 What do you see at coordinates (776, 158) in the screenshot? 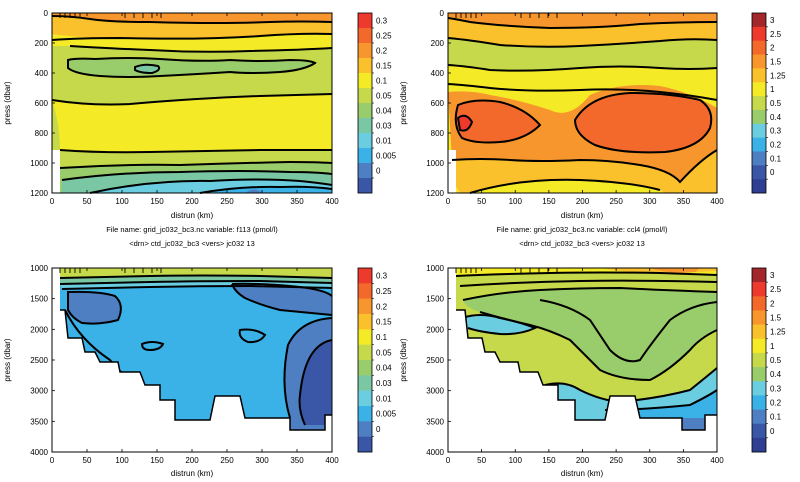
I see `colorbar-label: 0.1` at bounding box center [776, 158].